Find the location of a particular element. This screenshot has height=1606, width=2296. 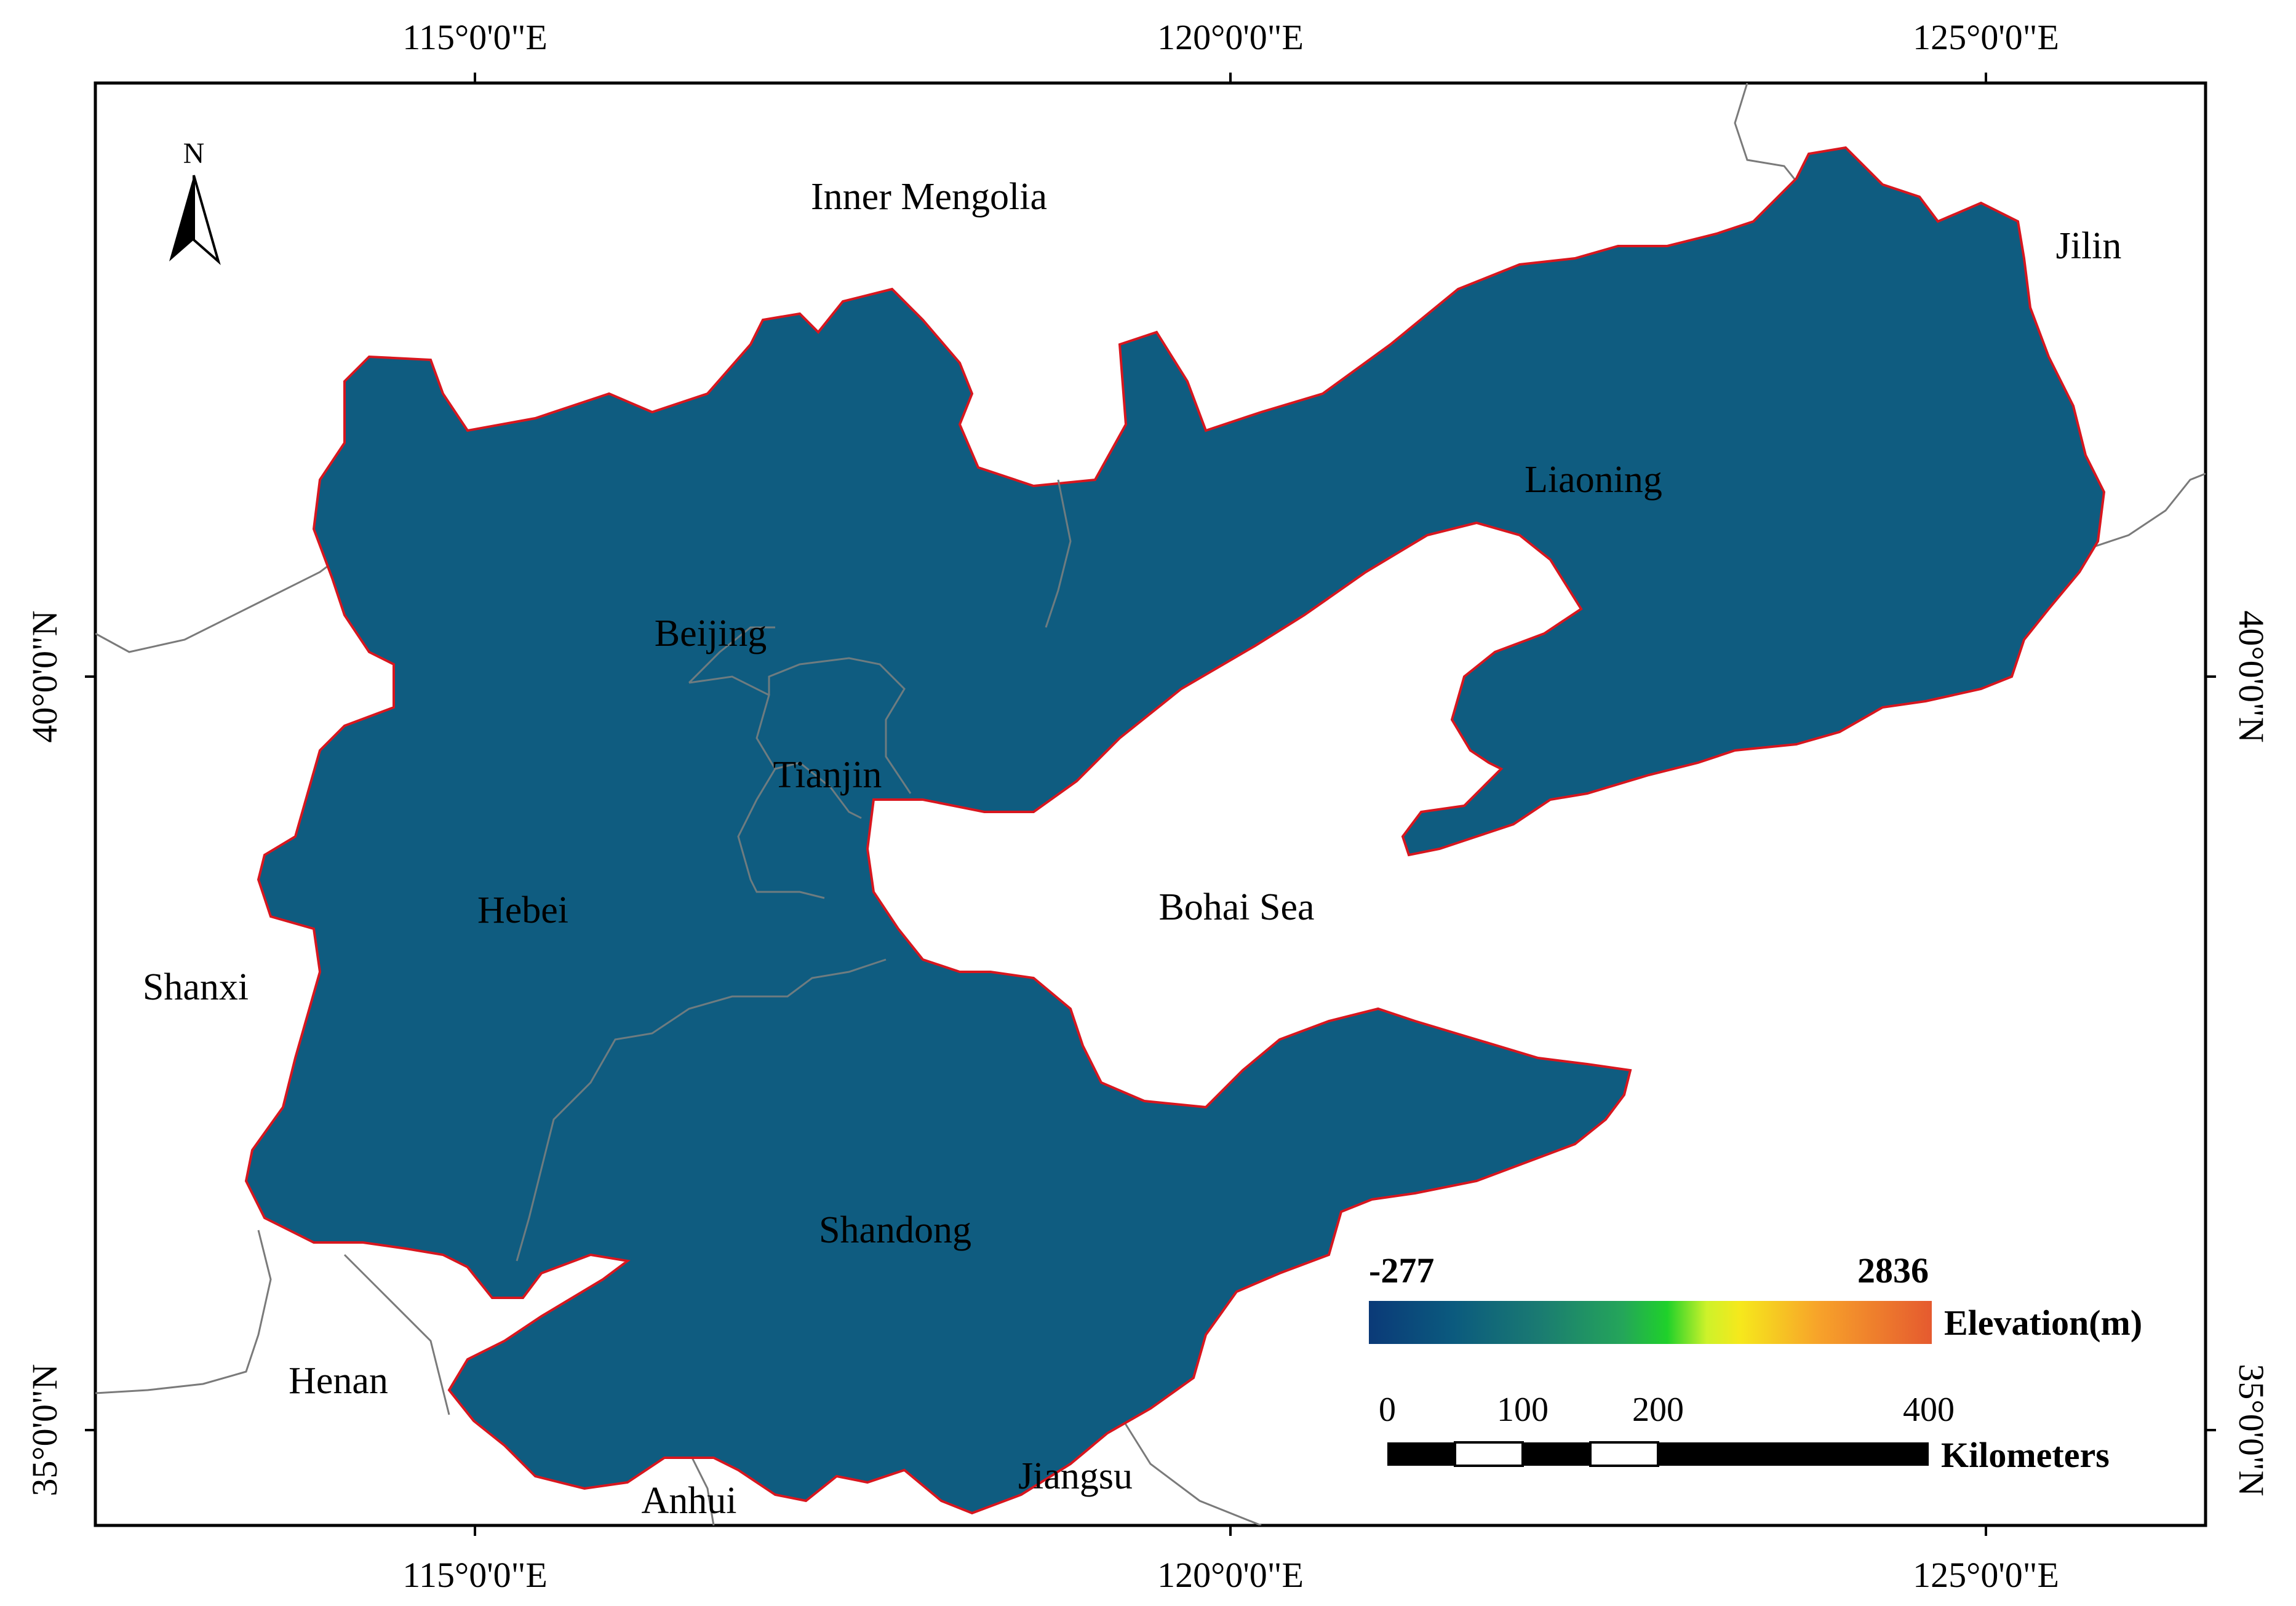

henan-boundary-line is located at coordinates (184, 1312).